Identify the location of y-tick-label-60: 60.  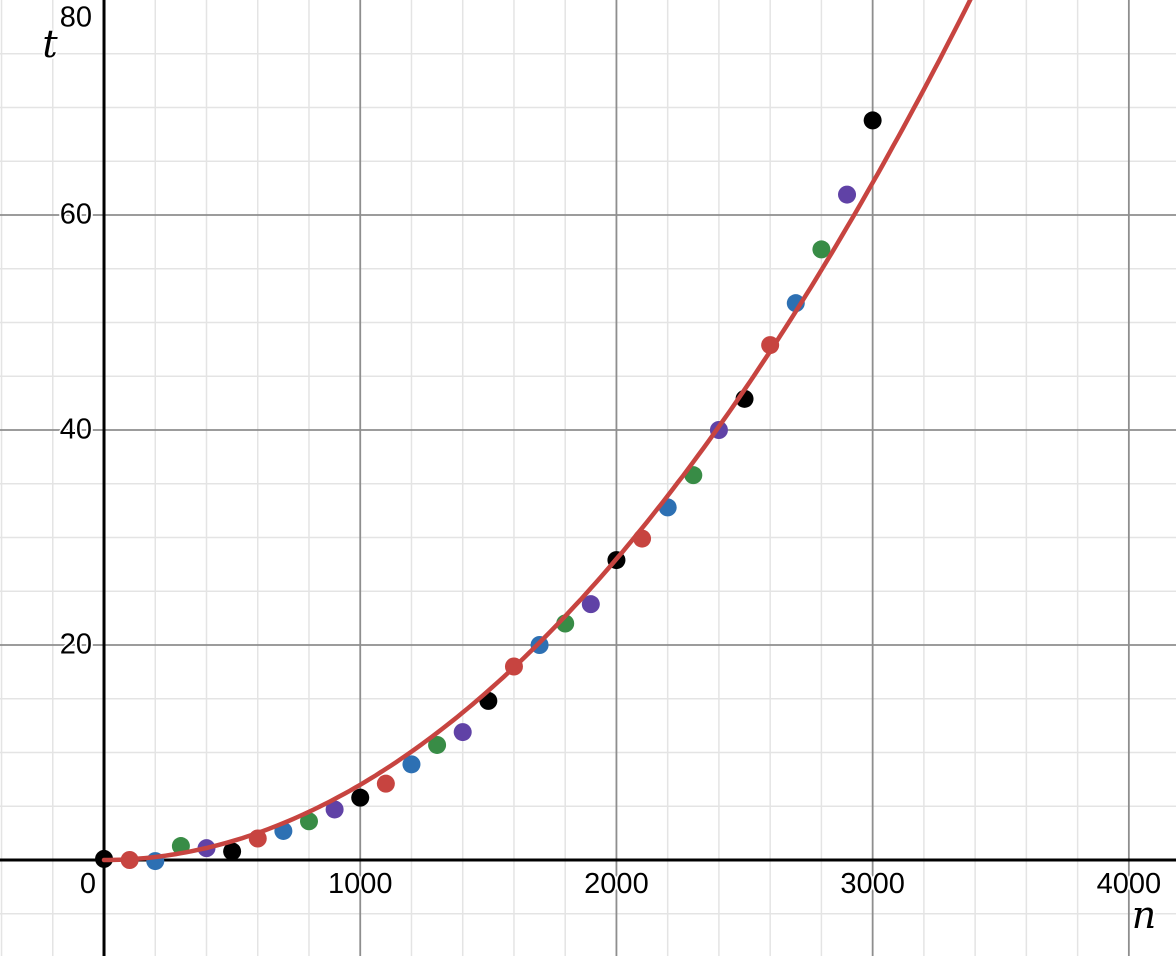
(76, 214).